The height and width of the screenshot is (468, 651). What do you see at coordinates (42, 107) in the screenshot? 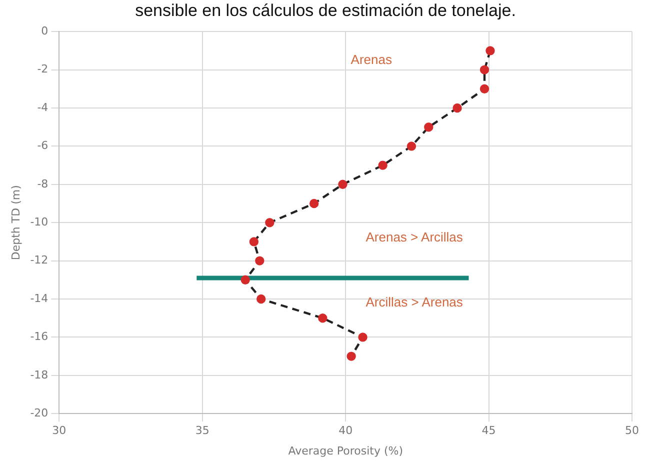
I see `y-tick-label: -4` at bounding box center [42, 107].